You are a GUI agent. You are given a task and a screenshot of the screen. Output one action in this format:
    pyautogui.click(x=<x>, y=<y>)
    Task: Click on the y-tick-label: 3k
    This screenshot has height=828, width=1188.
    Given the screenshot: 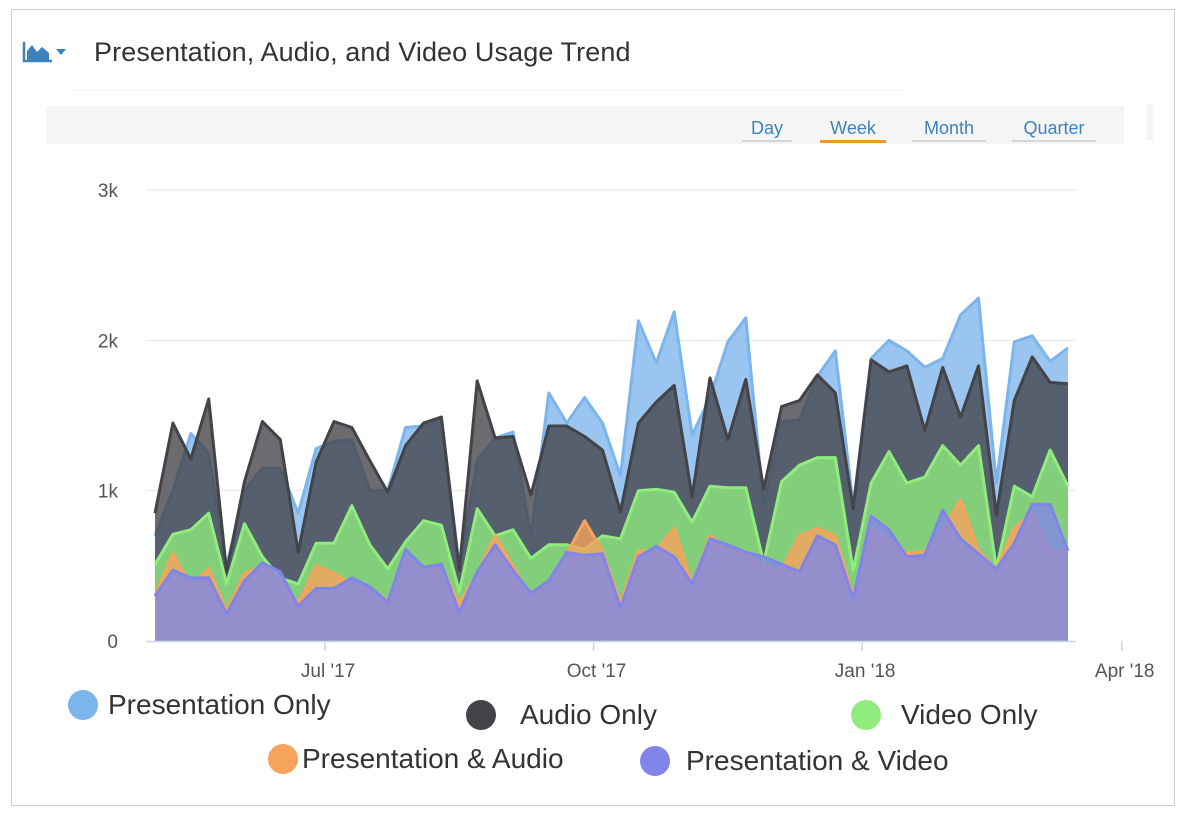 What is the action you would take?
    pyautogui.click(x=108, y=191)
    